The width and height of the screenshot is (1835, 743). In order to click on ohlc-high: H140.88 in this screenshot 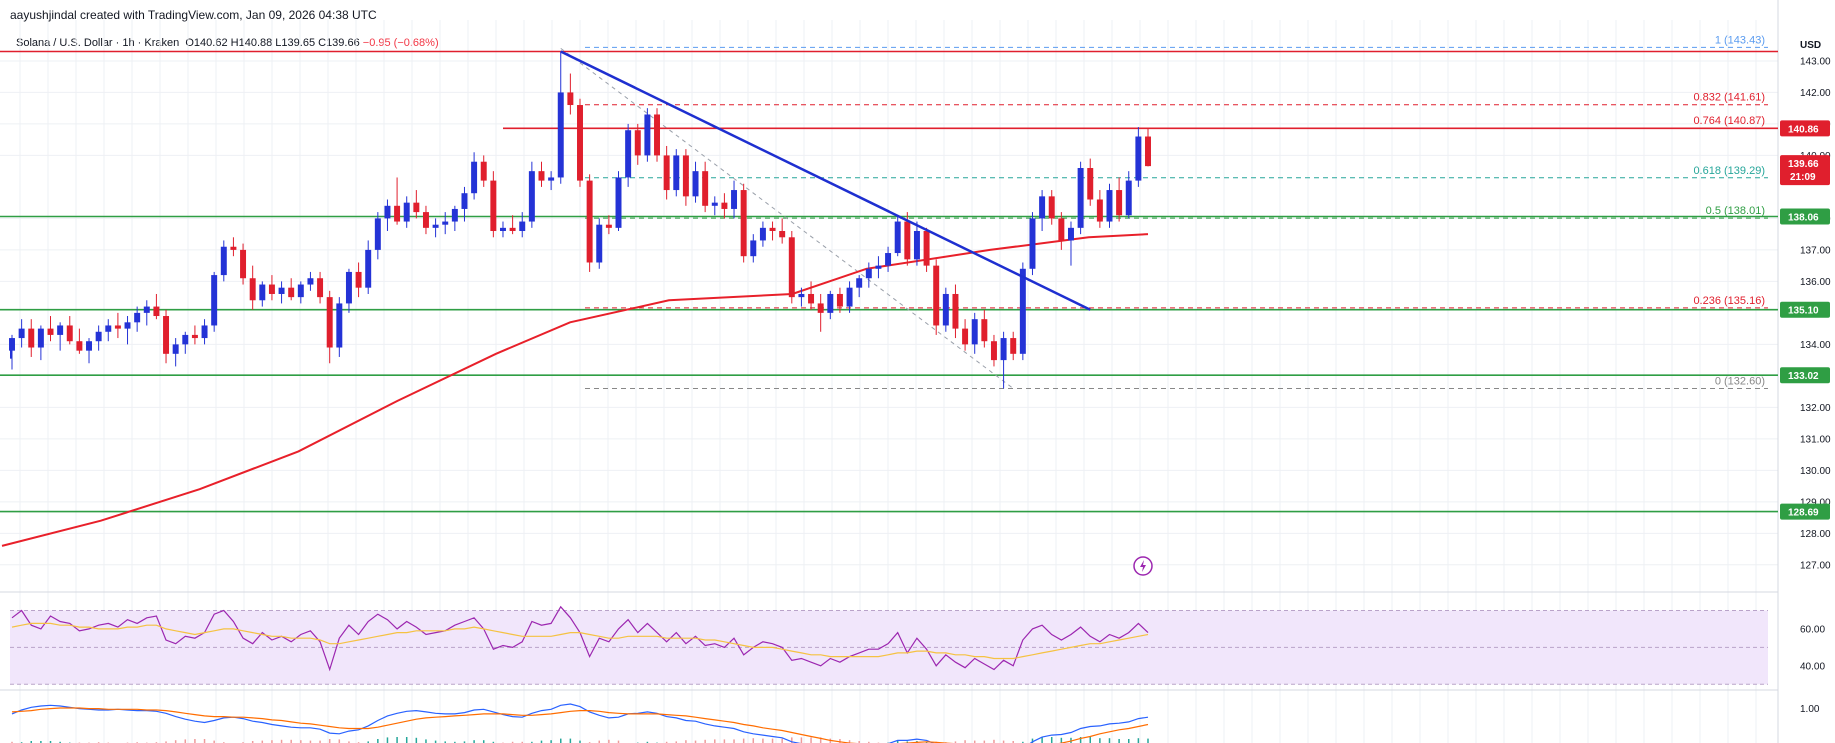, I will do `click(251, 43)`.